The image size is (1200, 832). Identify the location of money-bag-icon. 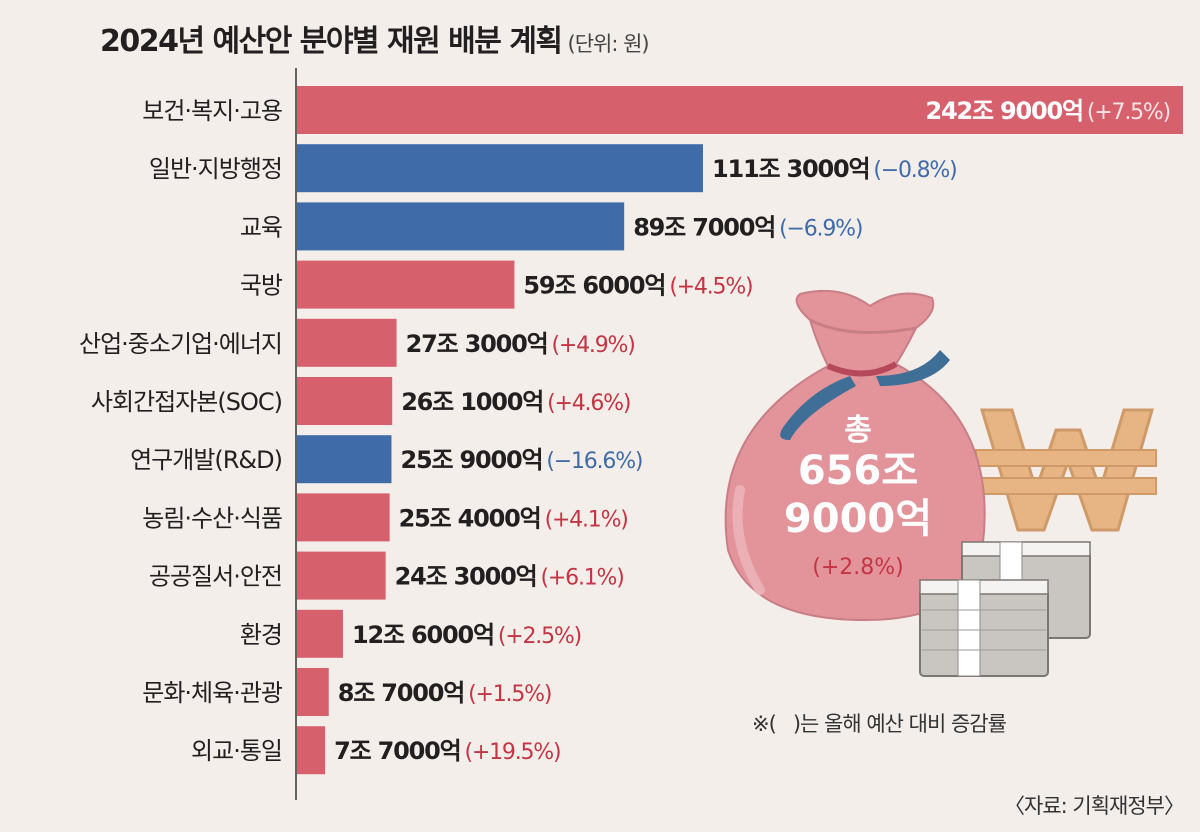
(855, 456).